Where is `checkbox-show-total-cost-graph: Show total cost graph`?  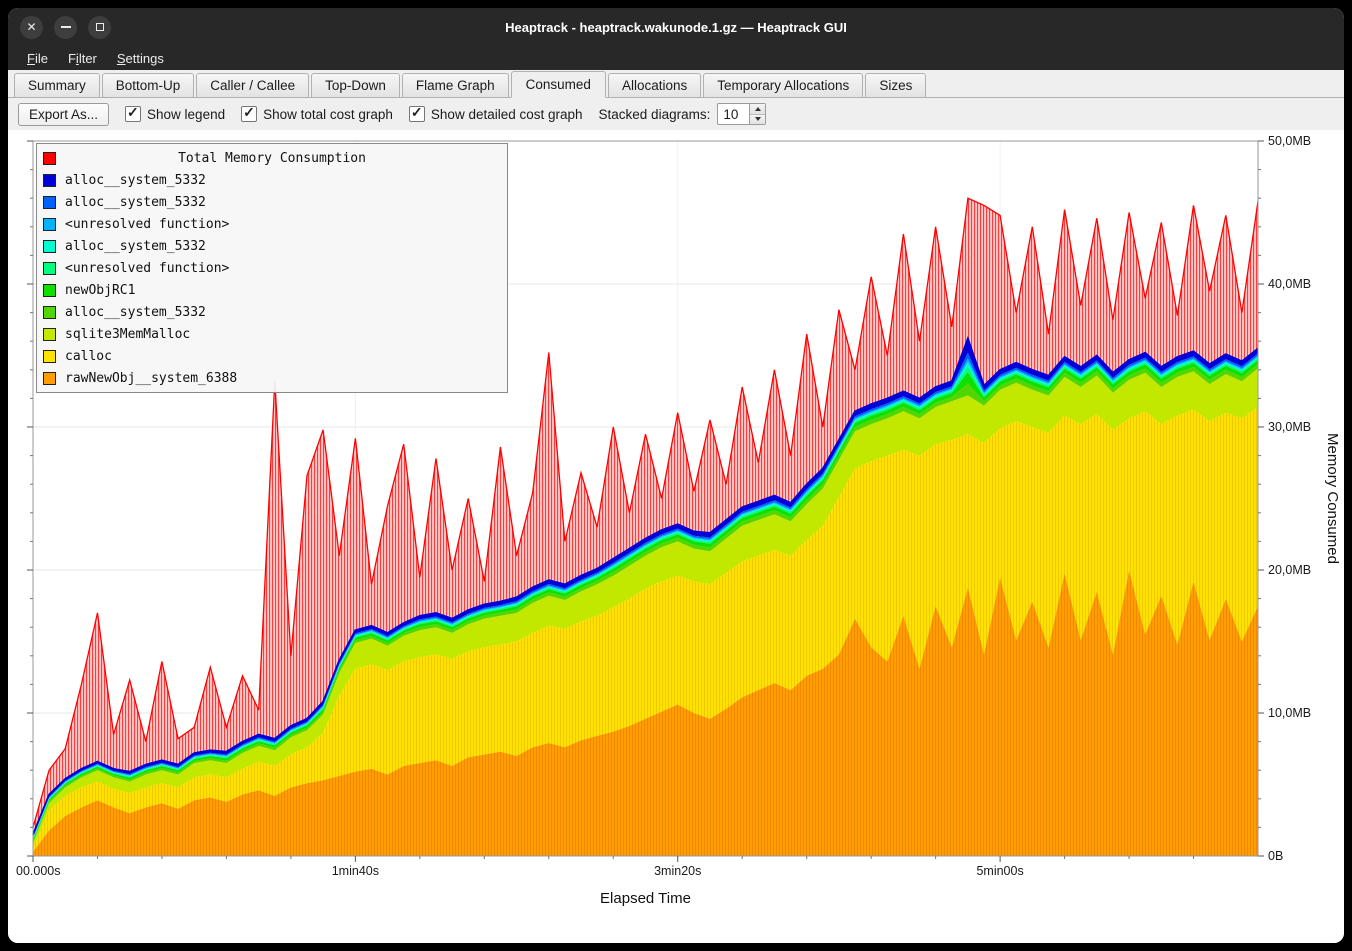
checkbox-show-total-cost-graph: Show total cost graph is located at coordinates (317, 113).